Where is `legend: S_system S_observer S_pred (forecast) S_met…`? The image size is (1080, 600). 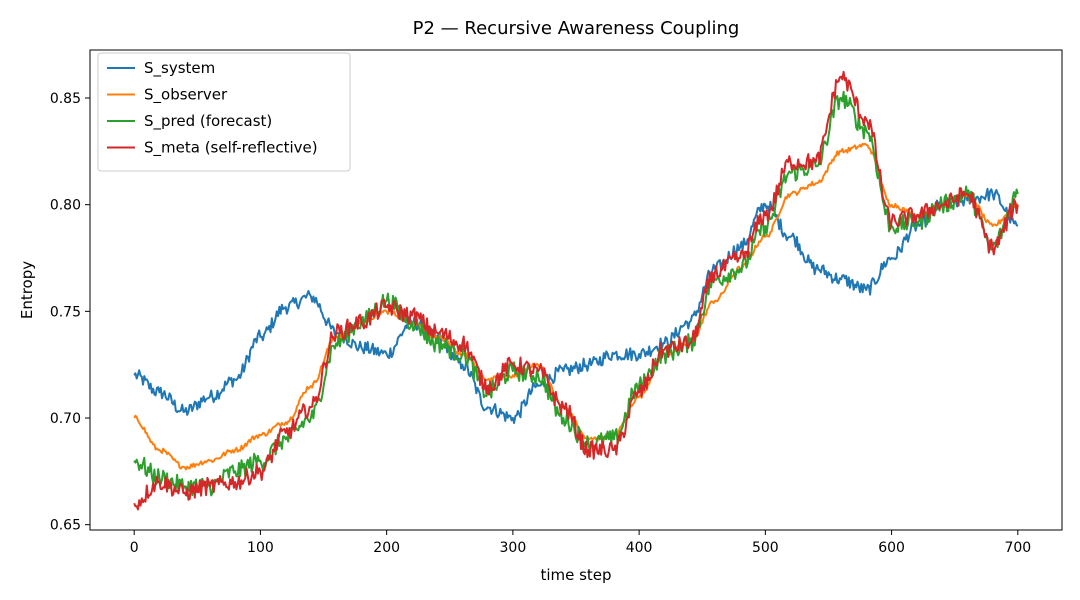 legend: S_system S_observer S_pred (forecast) S_met… is located at coordinates (224, 112).